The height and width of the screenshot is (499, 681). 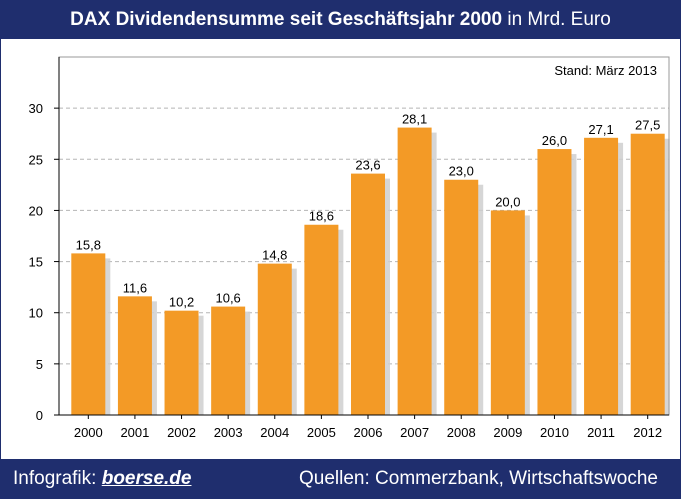 What do you see at coordinates (228, 432) in the screenshot?
I see `x-tick-label: 2003` at bounding box center [228, 432].